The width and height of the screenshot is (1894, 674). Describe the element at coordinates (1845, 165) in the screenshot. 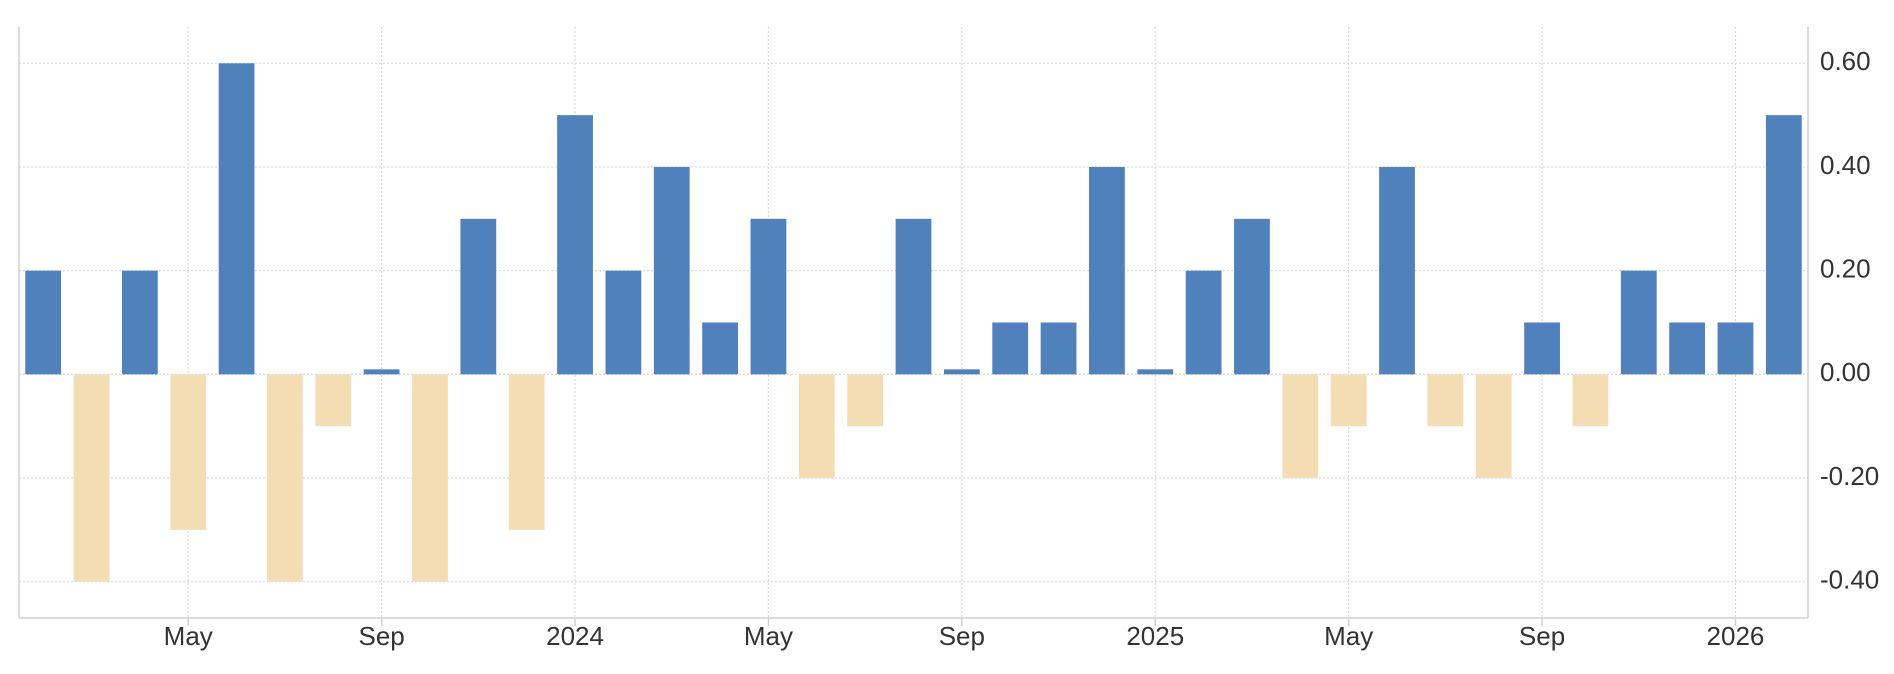

I see `y-tick-label: 0.40` at that location.